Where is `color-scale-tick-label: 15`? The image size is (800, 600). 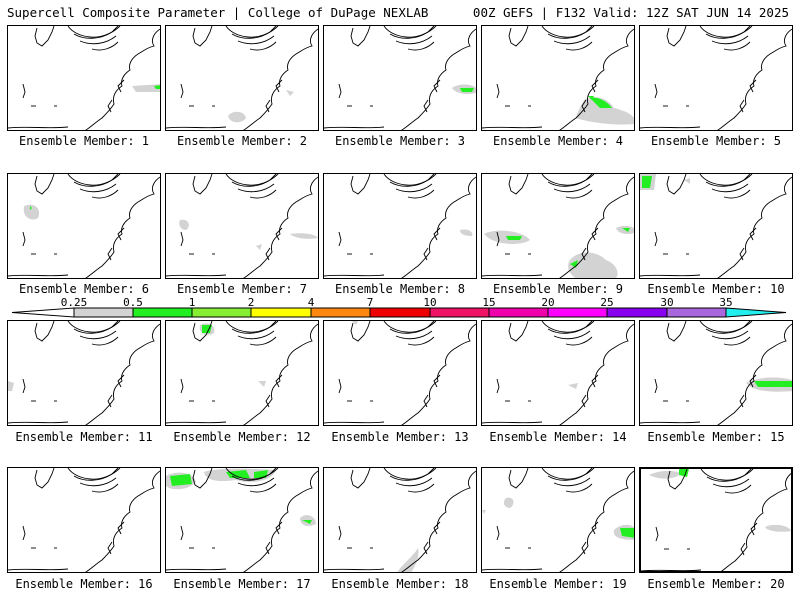 color-scale-tick-label: 15 is located at coordinates (489, 302).